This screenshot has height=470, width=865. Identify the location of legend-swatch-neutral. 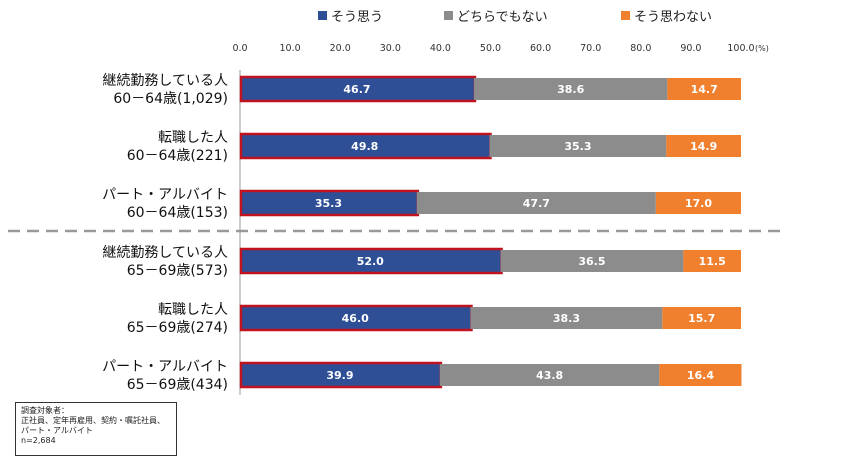
(448, 15).